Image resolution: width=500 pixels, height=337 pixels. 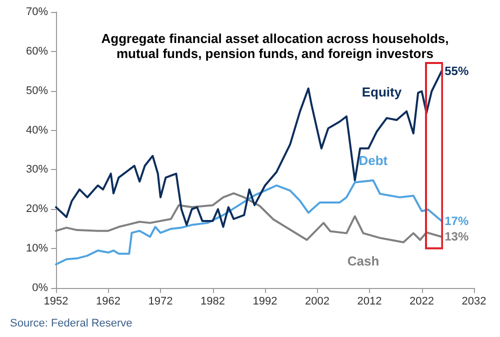 I want to click on y-tick-label: 0%, so click(x=40, y=288).